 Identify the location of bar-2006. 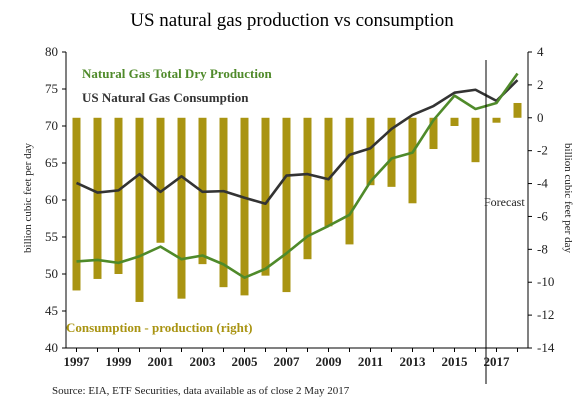
(265, 196).